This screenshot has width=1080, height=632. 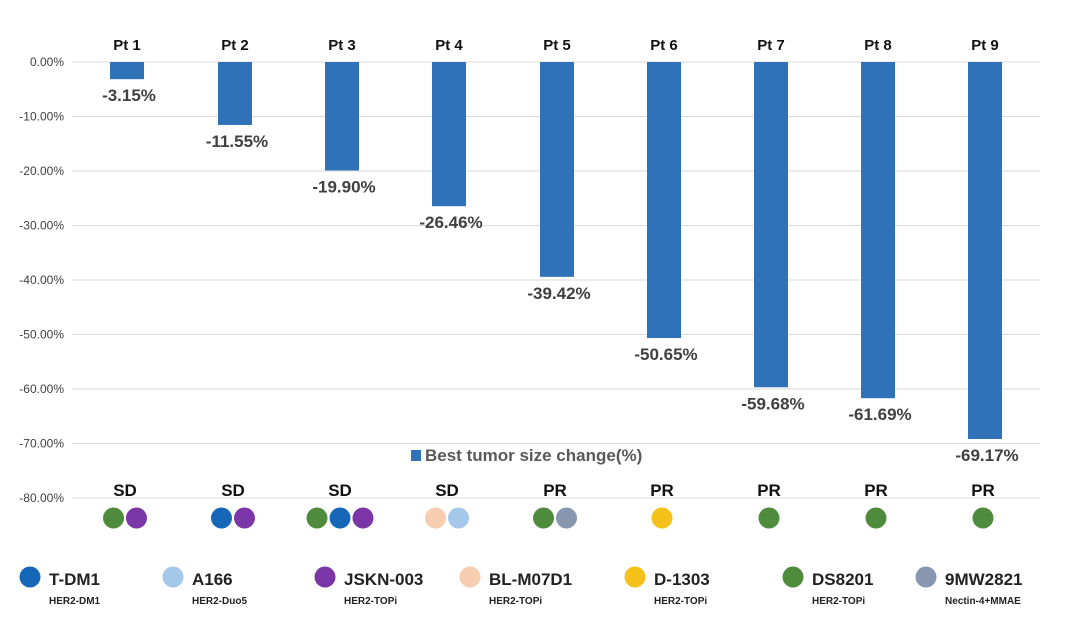 What do you see at coordinates (383, 579) in the screenshot?
I see `drug-legend-name: JSKN-003` at bounding box center [383, 579].